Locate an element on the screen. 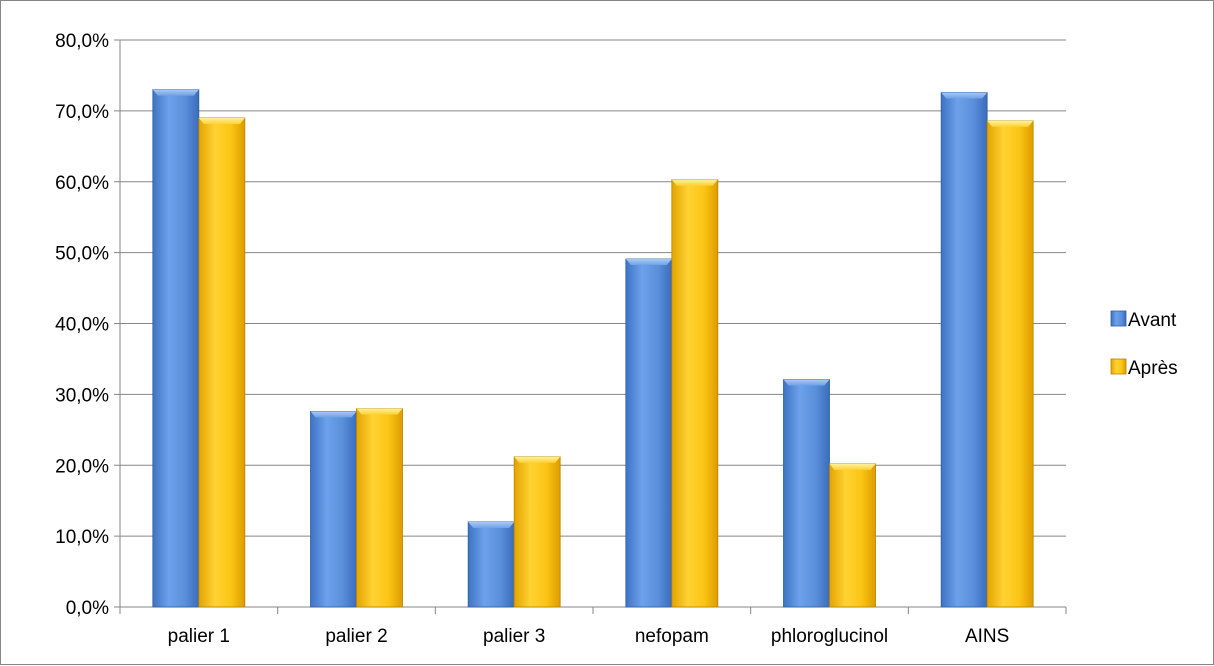 The height and width of the screenshot is (666, 1214). legend-item-avant: Avant is located at coordinates (1143, 320).